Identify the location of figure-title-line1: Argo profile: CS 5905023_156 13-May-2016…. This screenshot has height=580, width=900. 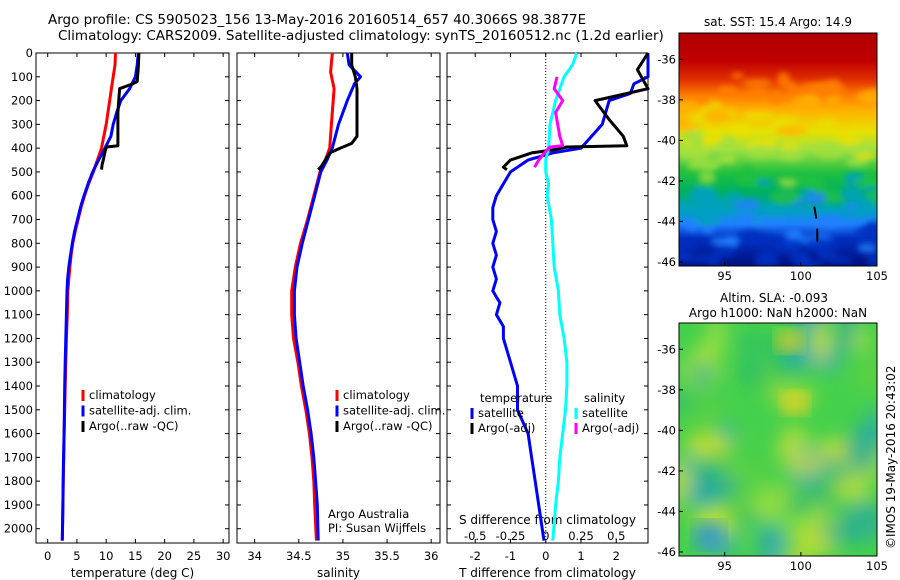
(317, 20).